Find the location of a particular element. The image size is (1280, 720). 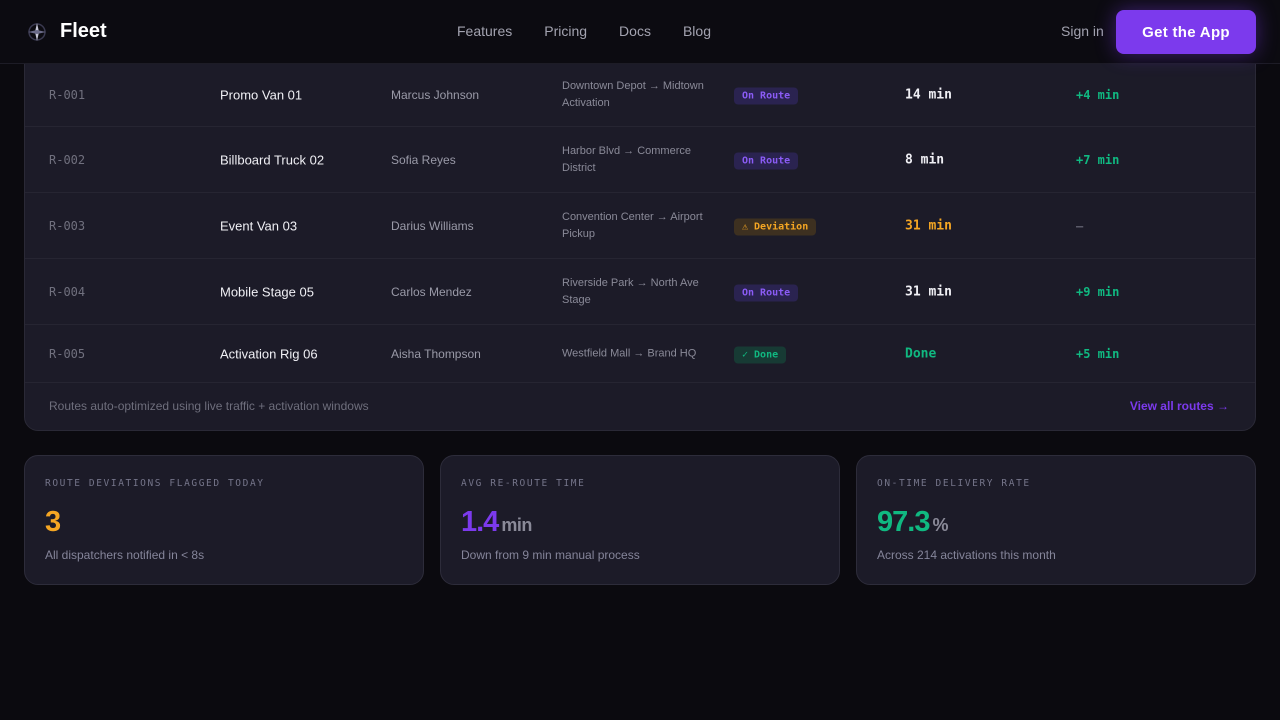

brand-logo: Fleet is located at coordinates (66, 31).